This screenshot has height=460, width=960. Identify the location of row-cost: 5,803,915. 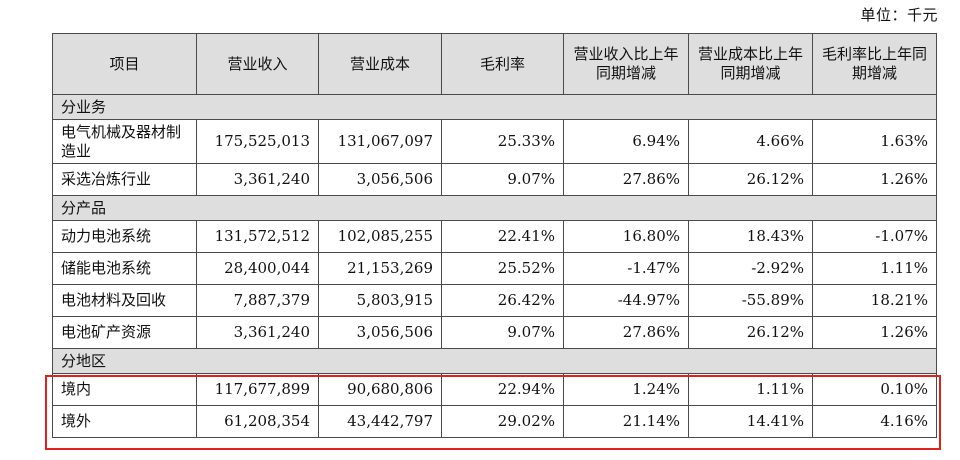
(380, 300).